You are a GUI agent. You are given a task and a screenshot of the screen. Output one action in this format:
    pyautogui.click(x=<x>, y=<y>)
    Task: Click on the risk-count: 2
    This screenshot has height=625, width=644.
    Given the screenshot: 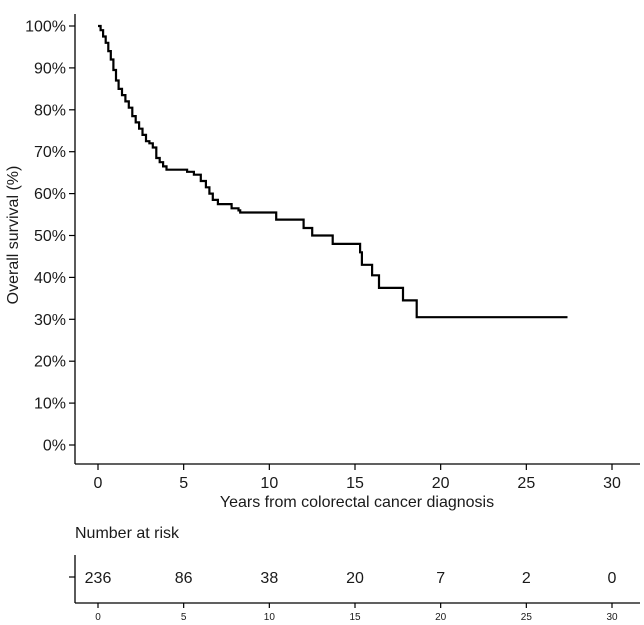 What is the action you would take?
    pyautogui.click(x=526, y=578)
    